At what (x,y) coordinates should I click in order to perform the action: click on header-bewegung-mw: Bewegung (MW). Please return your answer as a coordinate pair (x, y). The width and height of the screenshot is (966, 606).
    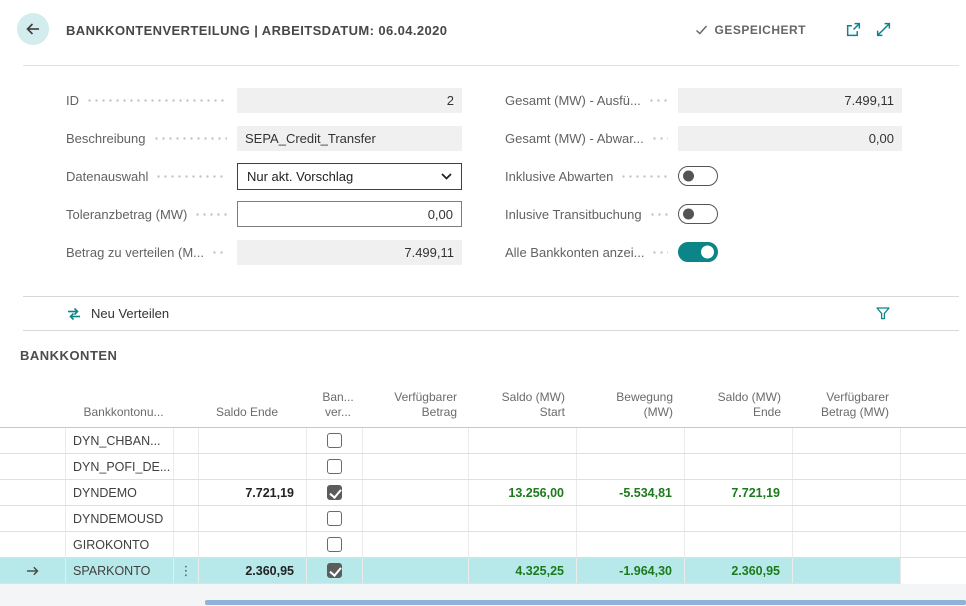
    Looking at the image, I should click on (644, 404).